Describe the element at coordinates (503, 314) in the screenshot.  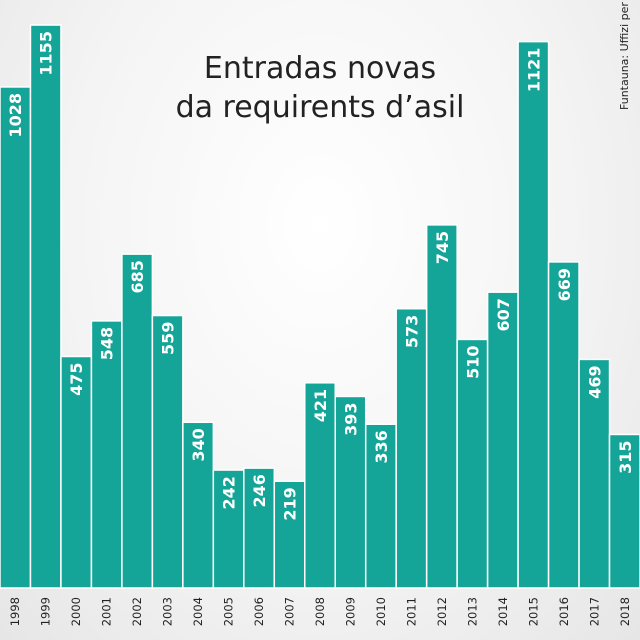
I see `data-label-2014: 607` at that location.